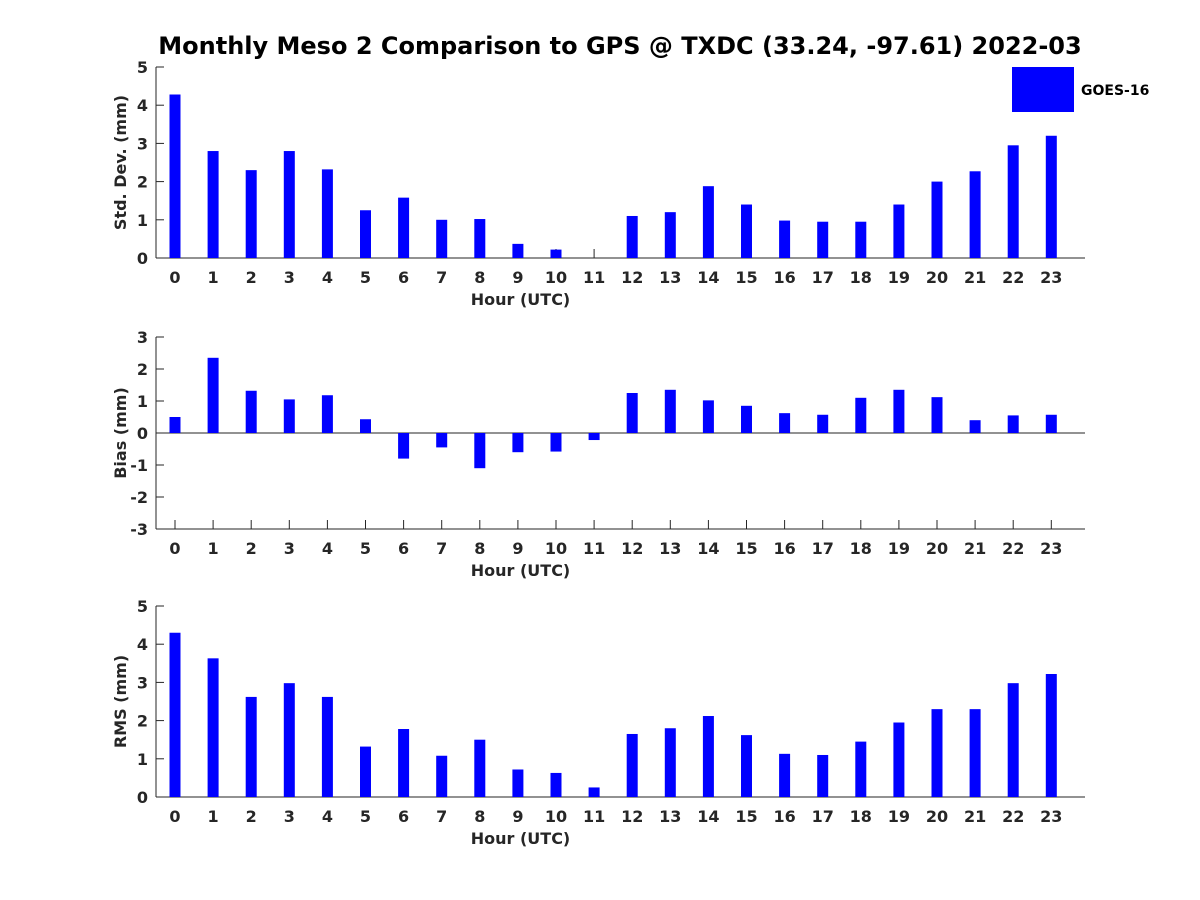 Image resolution: width=1200 pixels, height=900 pixels. I want to click on x-tick-label: 12, so click(632, 277).